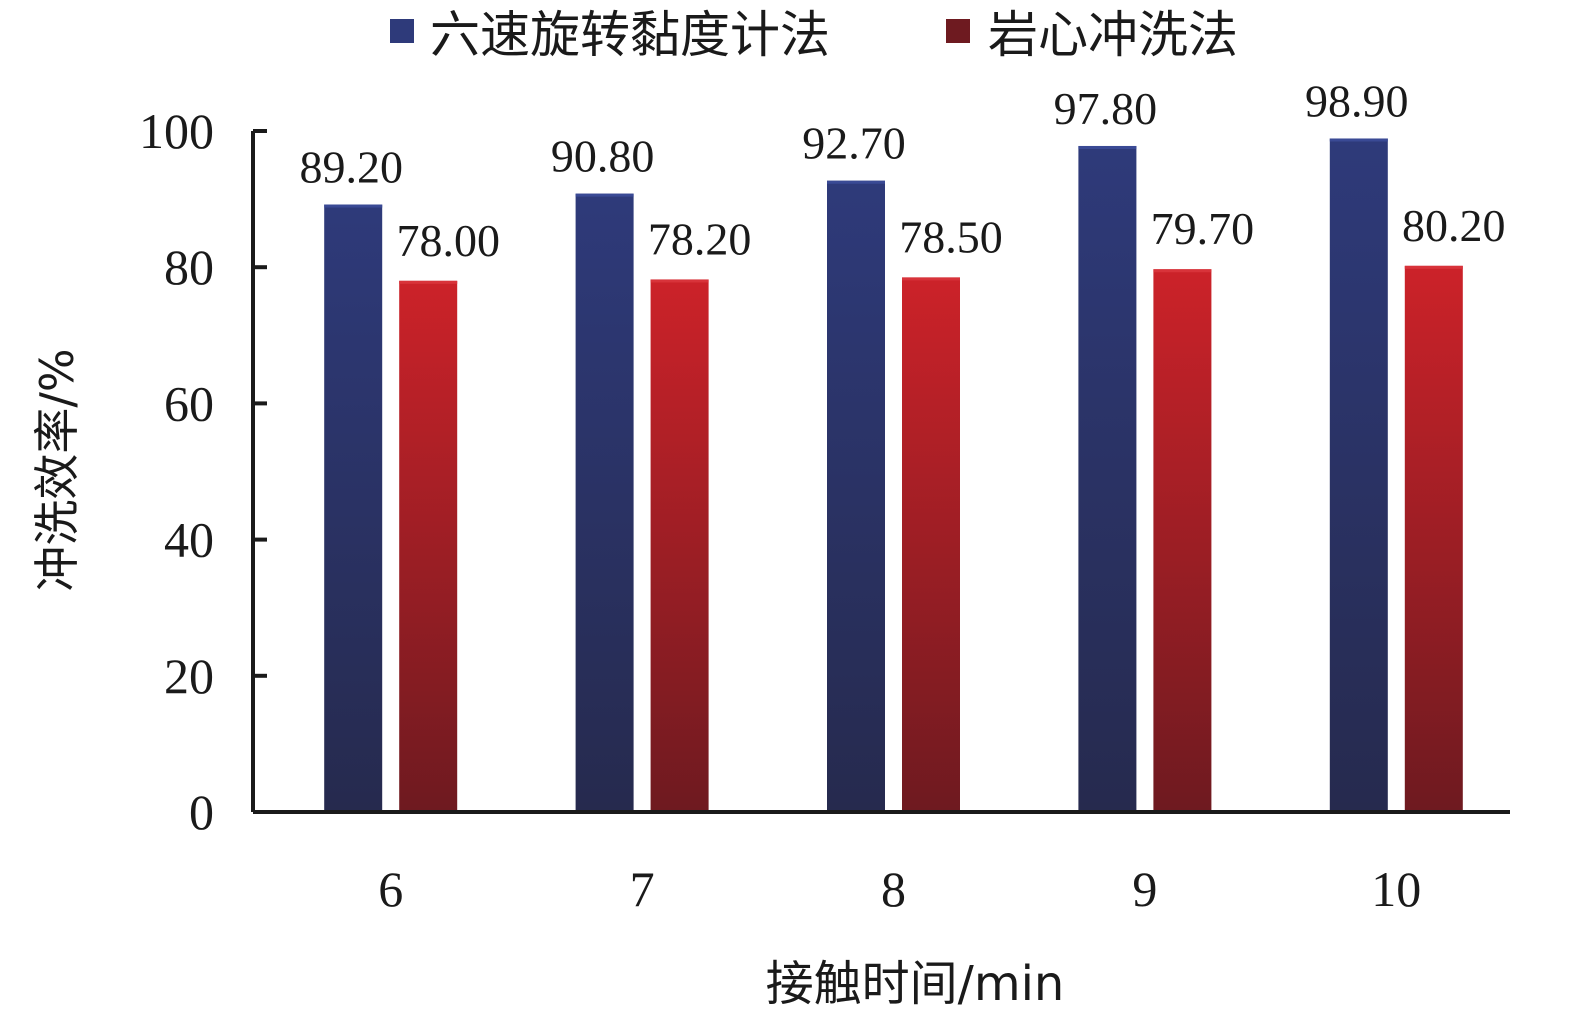 The height and width of the screenshot is (1024, 1575). Describe the element at coordinates (603, 156) in the screenshot. I see `data-label-series-1: 90.80` at that location.